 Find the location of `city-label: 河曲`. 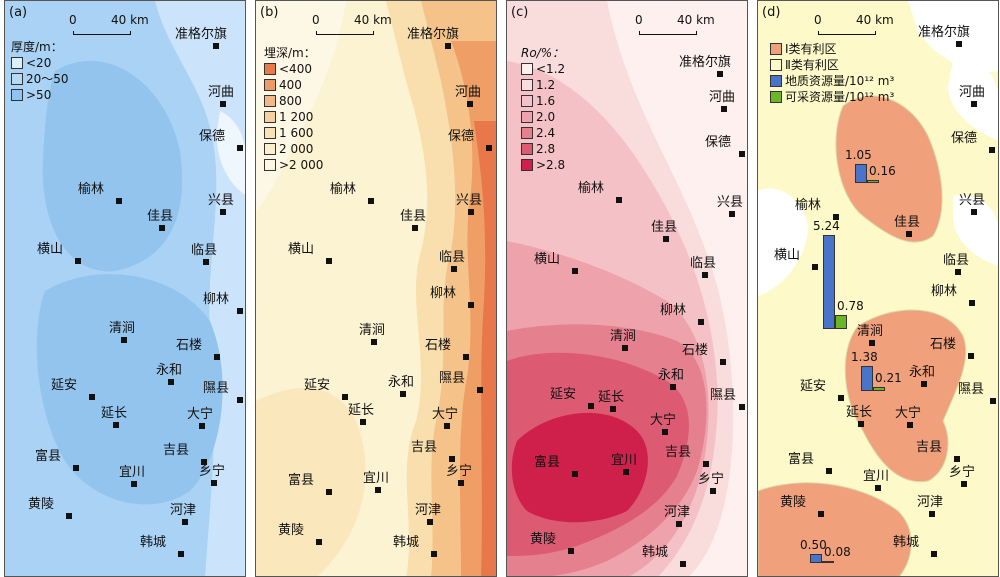

city-label: 河曲 is located at coordinates (722, 97).